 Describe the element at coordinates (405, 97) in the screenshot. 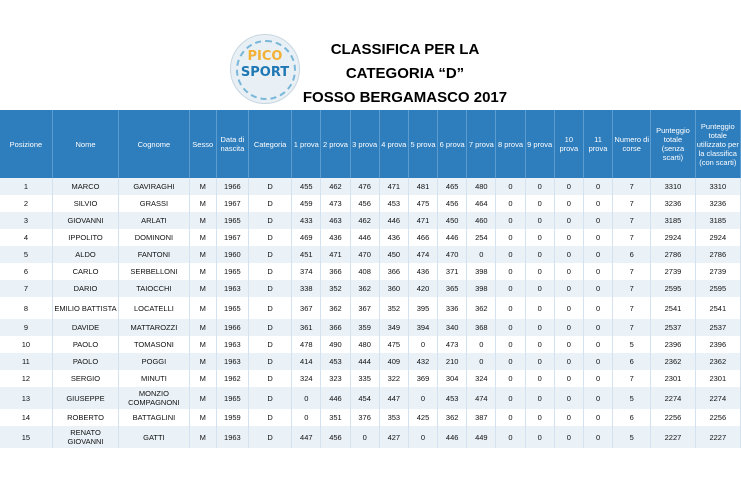

I see `title-line3: FOSSO BERGAMASCO 2017` at that location.